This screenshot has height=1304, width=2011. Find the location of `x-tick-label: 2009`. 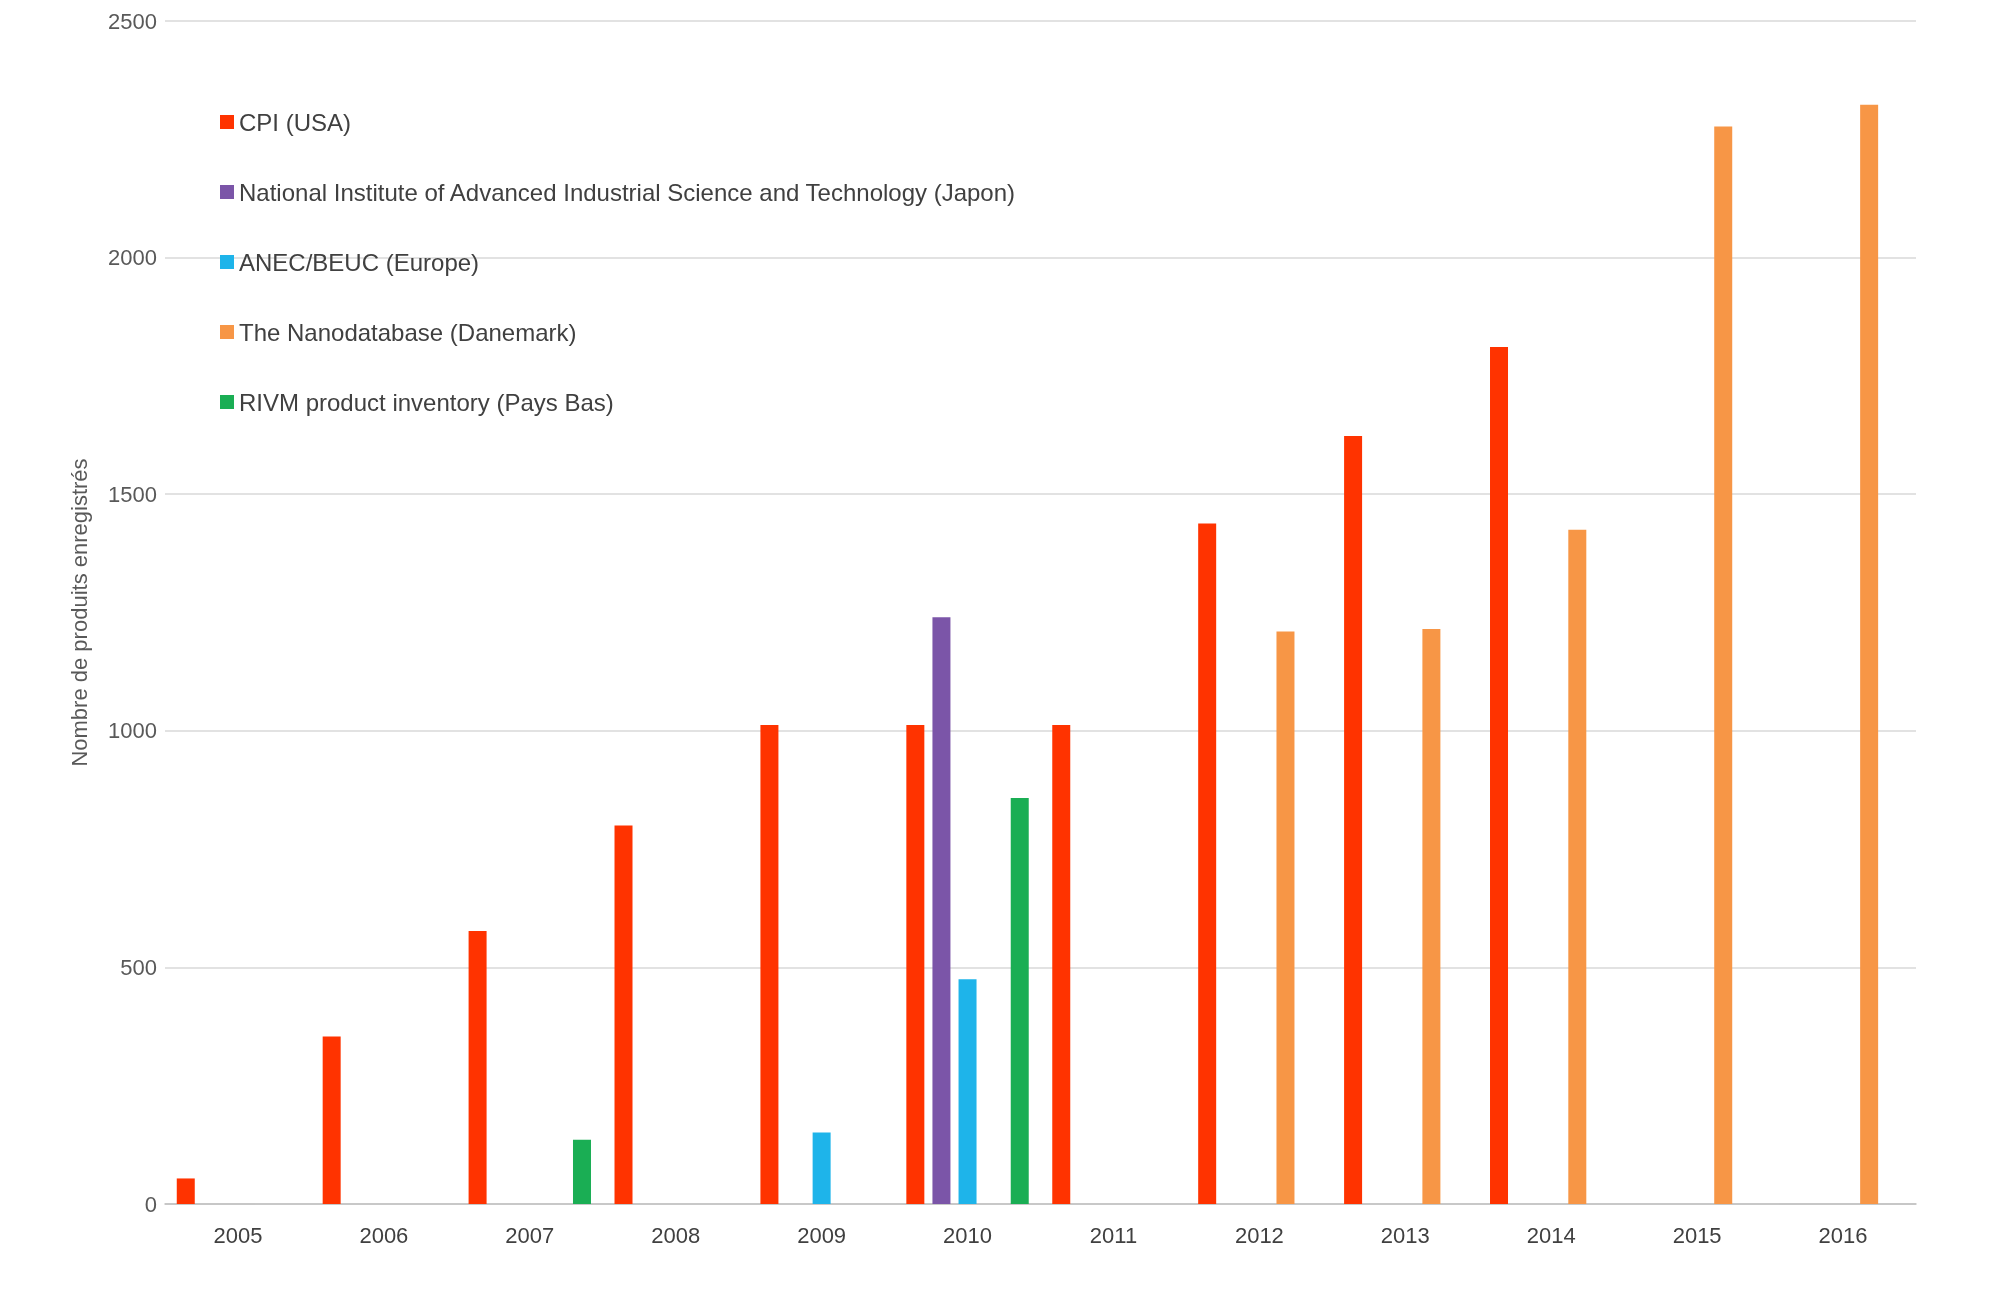

x-tick-label: 2009 is located at coordinates (822, 1235).